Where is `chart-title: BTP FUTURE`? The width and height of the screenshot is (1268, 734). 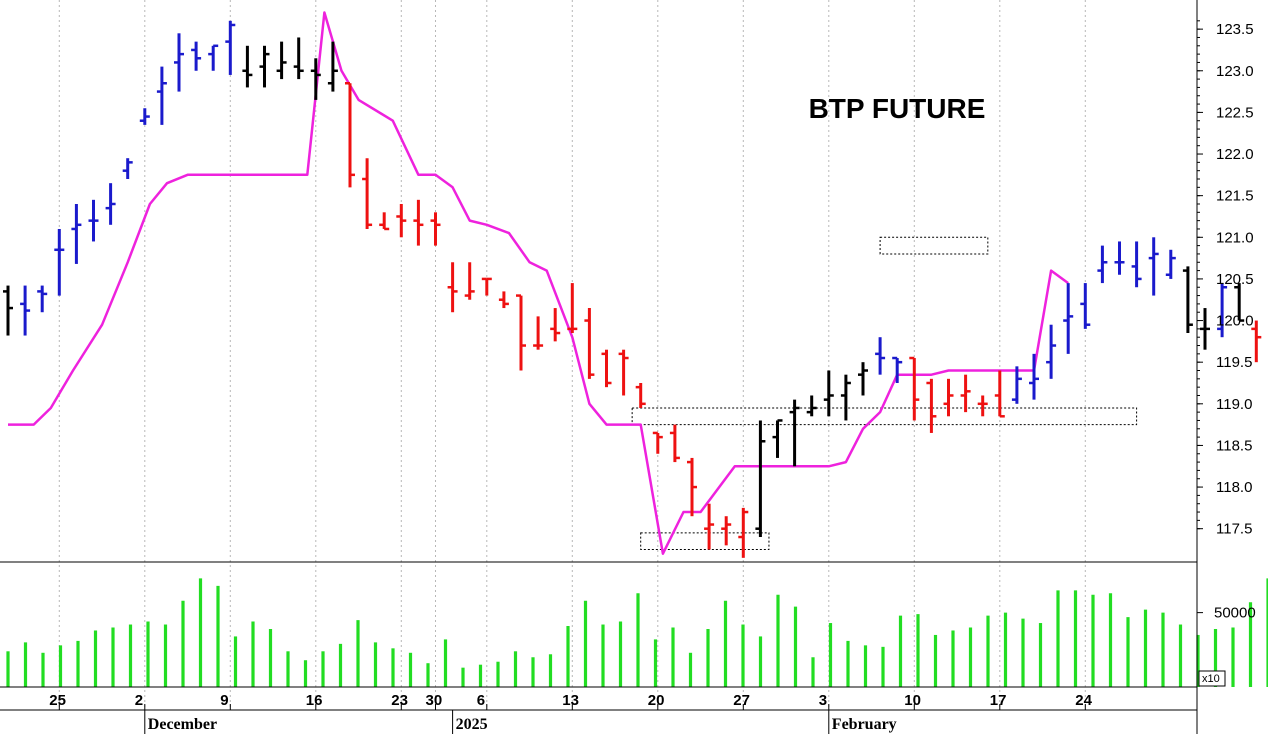
chart-title: BTP FUTURE is located at coordinates (897, 108).